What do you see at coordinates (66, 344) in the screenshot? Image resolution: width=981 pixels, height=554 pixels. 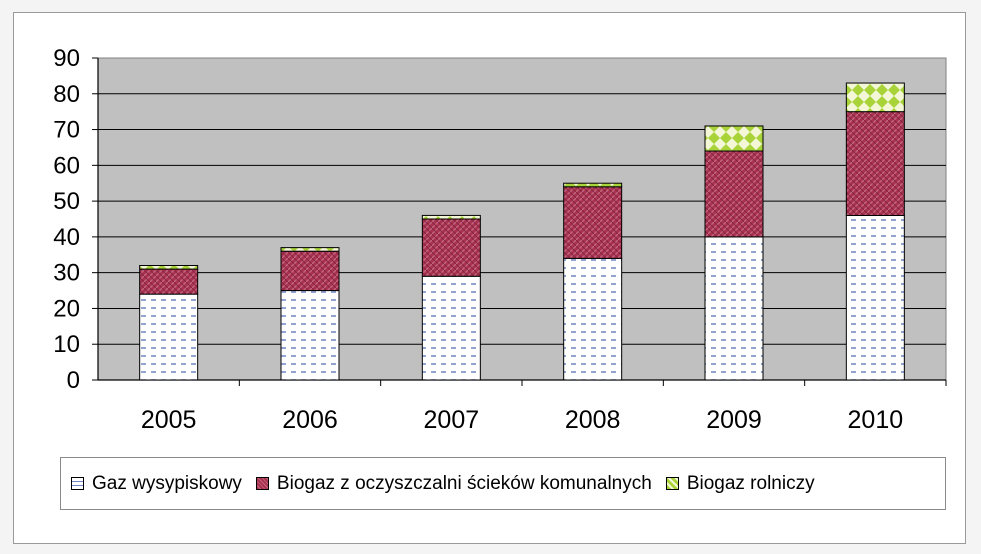 I see `y-tick-label: 10` at bounding box center [66, 344].